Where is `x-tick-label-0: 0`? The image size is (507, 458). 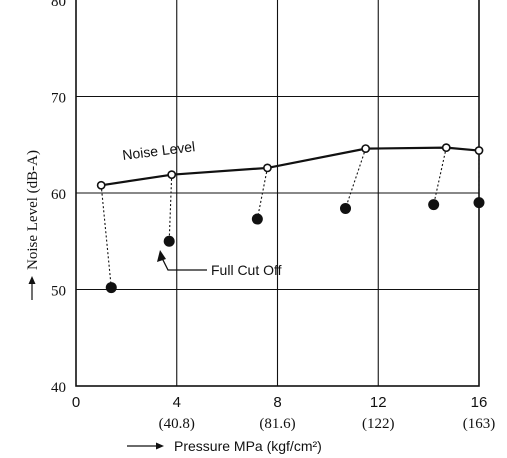 x-tick-label-0: 0 is located at coordinates (76, 402).